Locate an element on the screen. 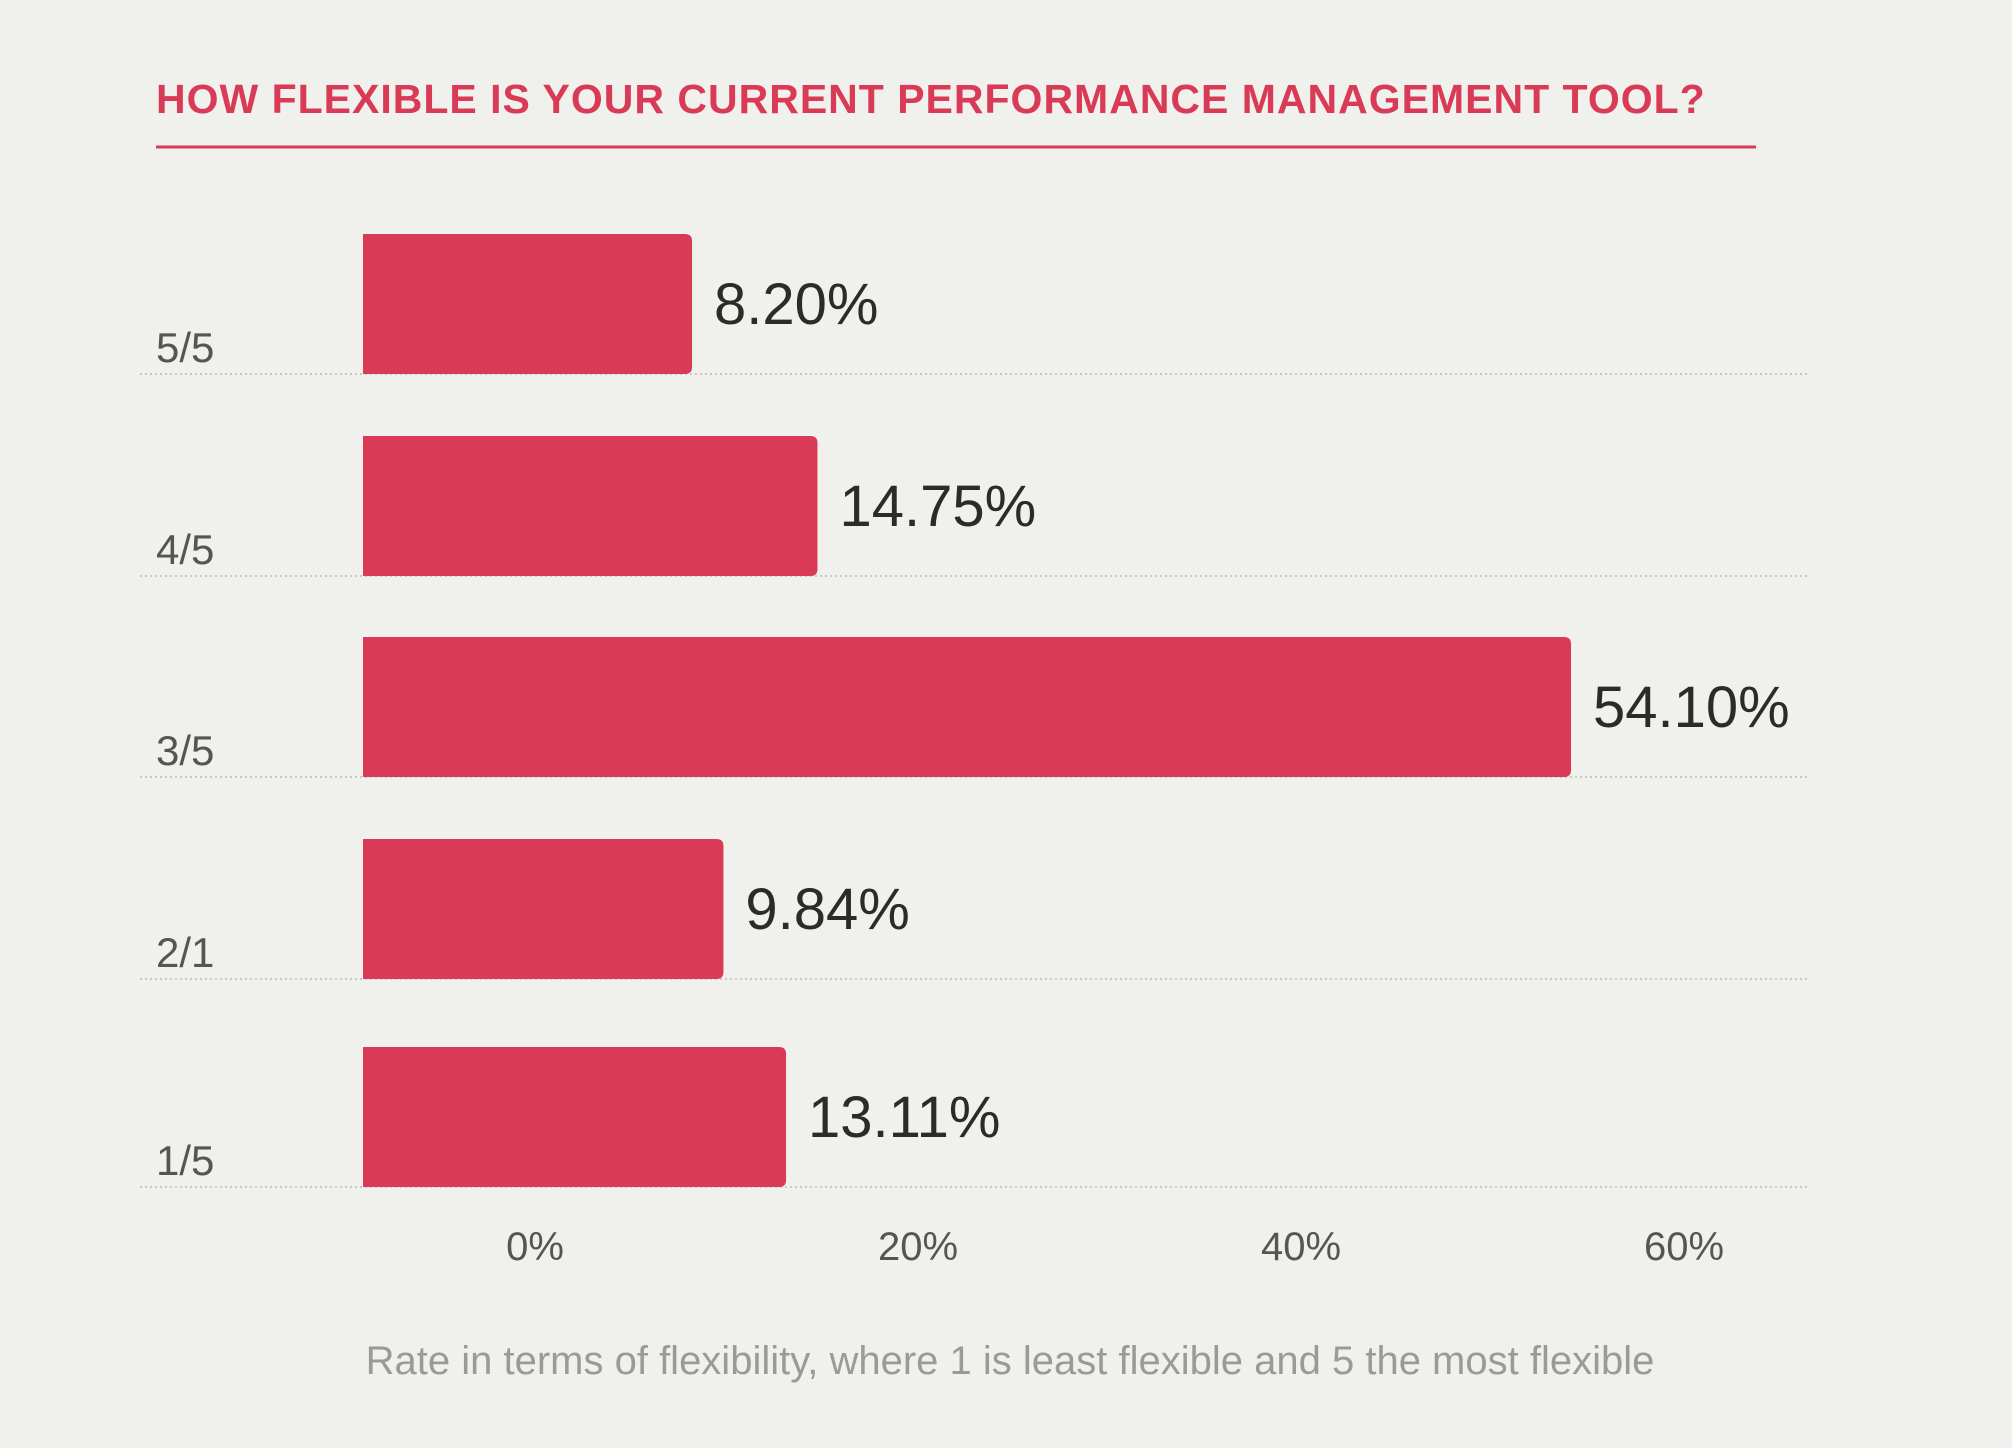  category-label: 3/5 is located at coordinates (185, 750).